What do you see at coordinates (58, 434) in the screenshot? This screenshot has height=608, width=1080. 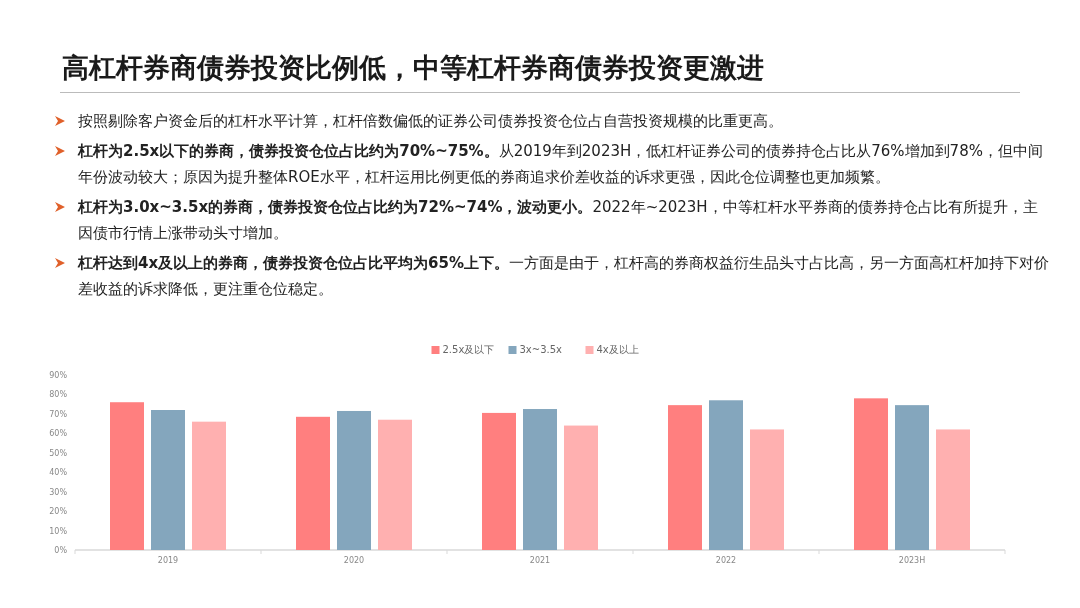 I see `y-tick-label: 60%` at bounding box center [58, 434].